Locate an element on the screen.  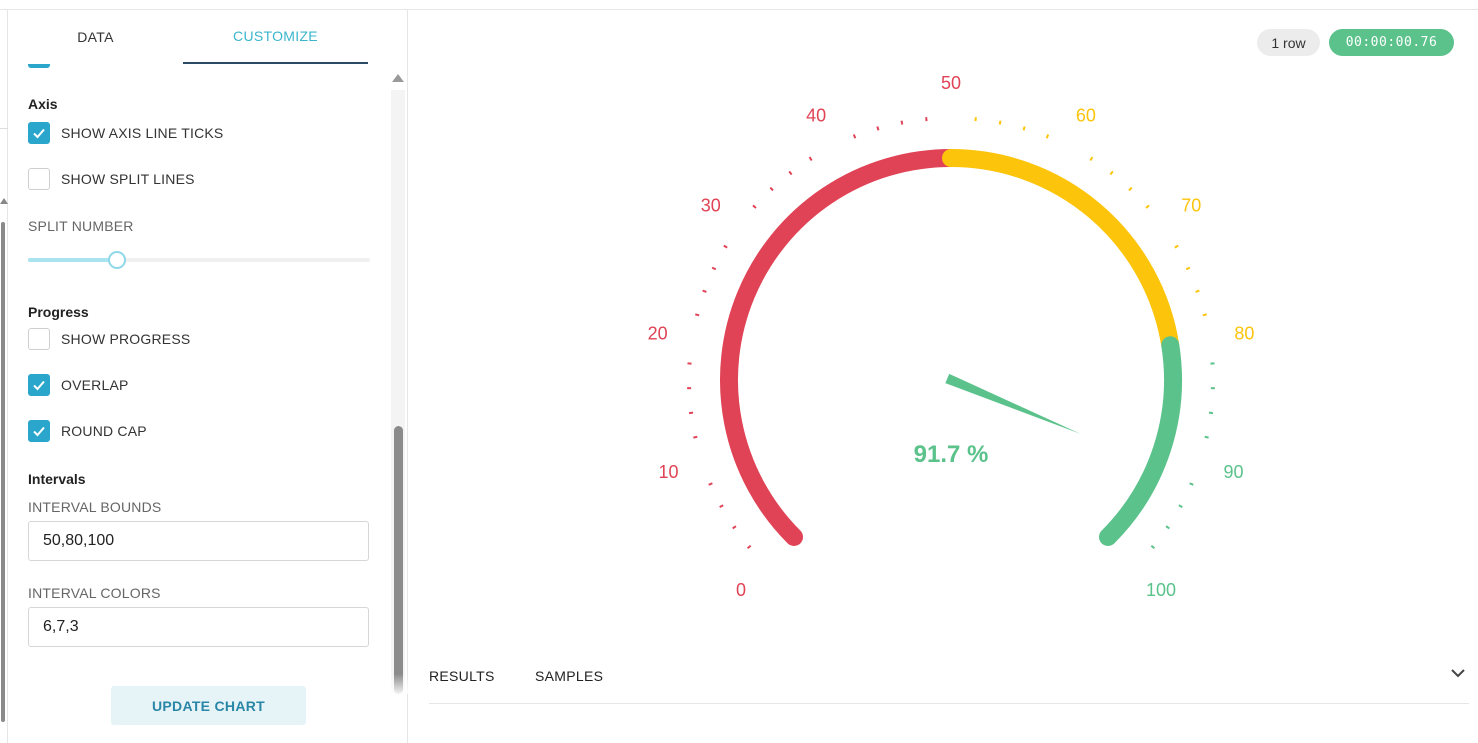
gauge-tick-label: 40 is located at coordinates (816, 115).